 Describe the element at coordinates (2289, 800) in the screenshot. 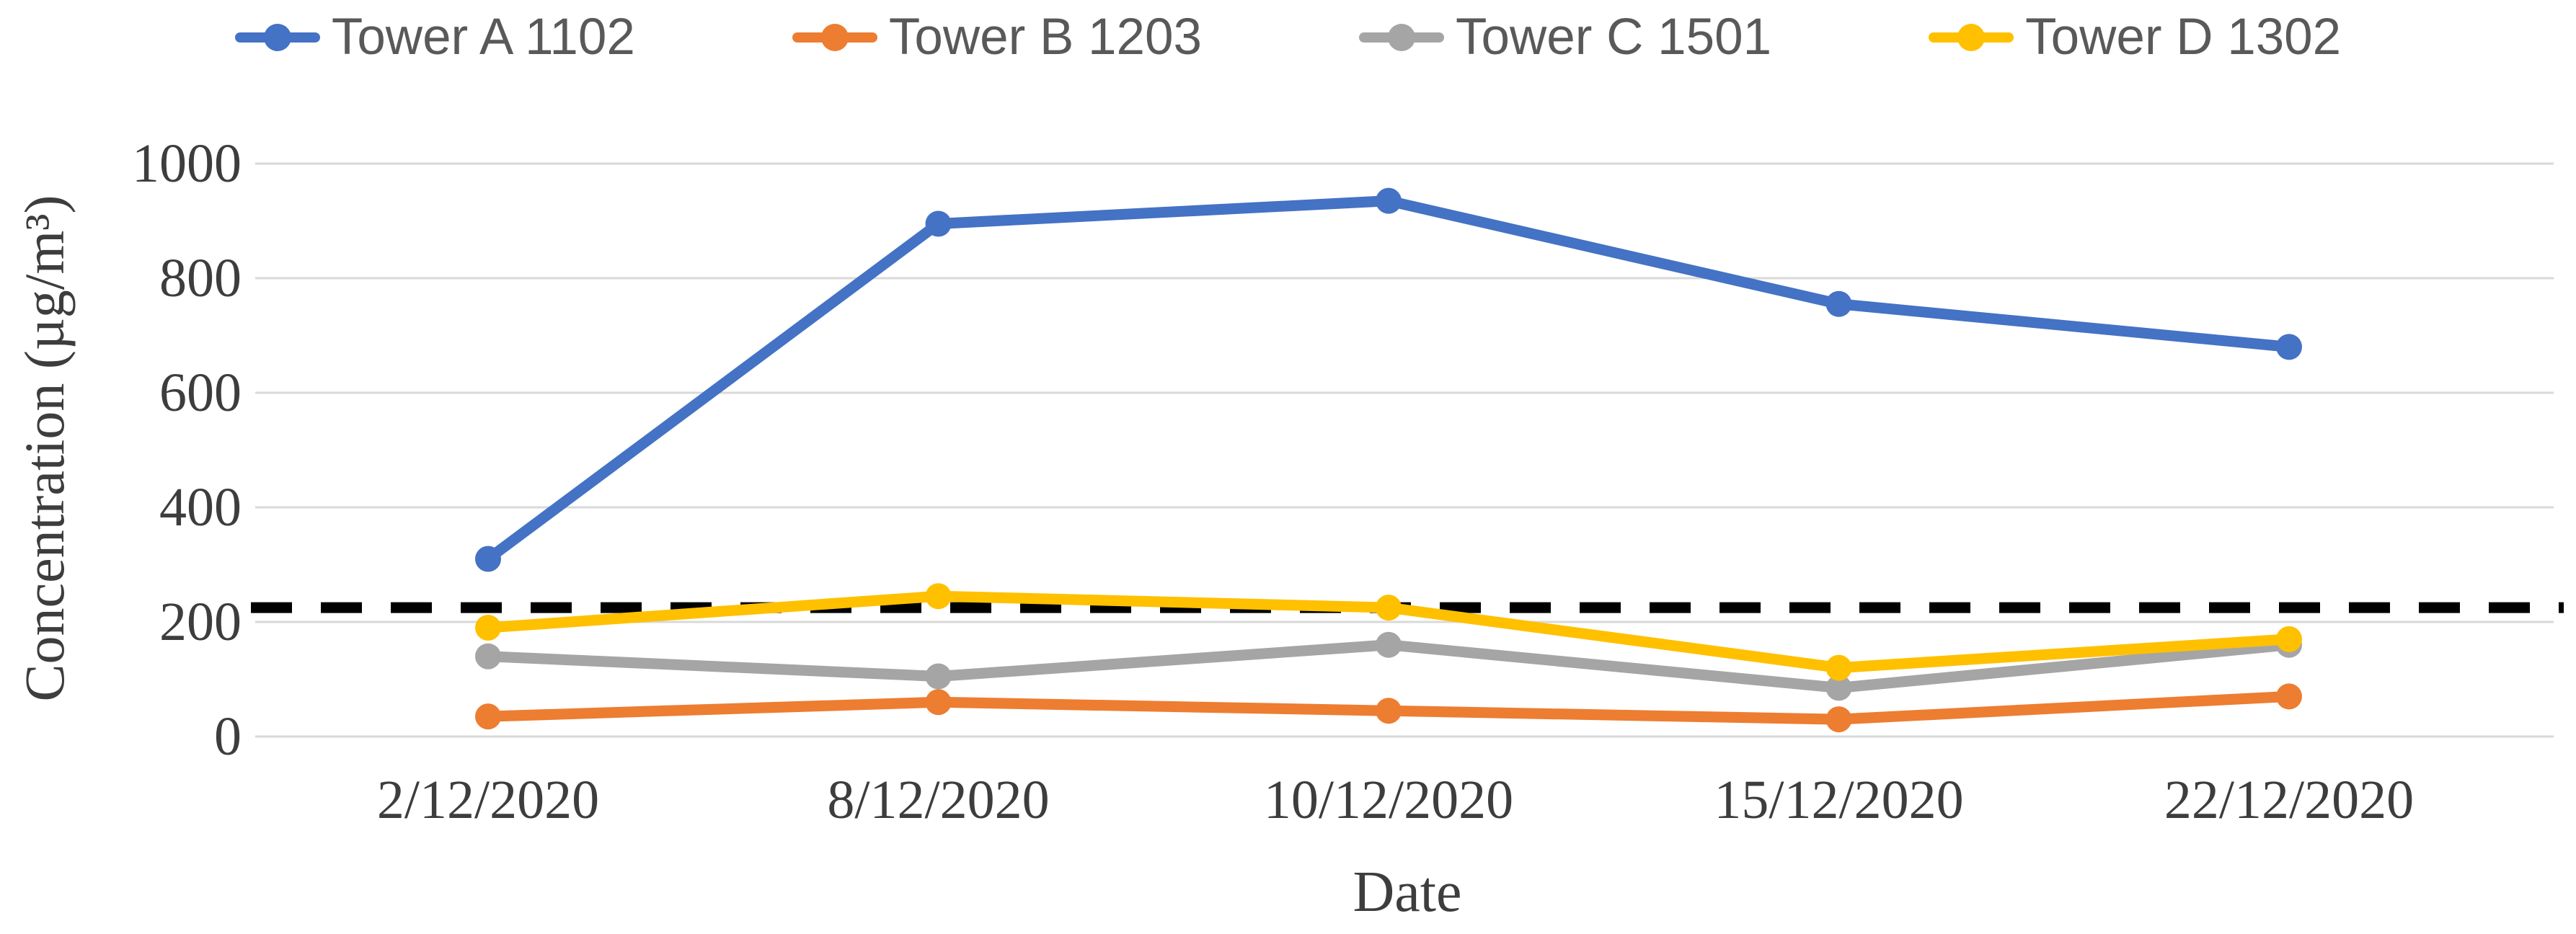

I see `x-tick-label: 22/12/2020` at that location.